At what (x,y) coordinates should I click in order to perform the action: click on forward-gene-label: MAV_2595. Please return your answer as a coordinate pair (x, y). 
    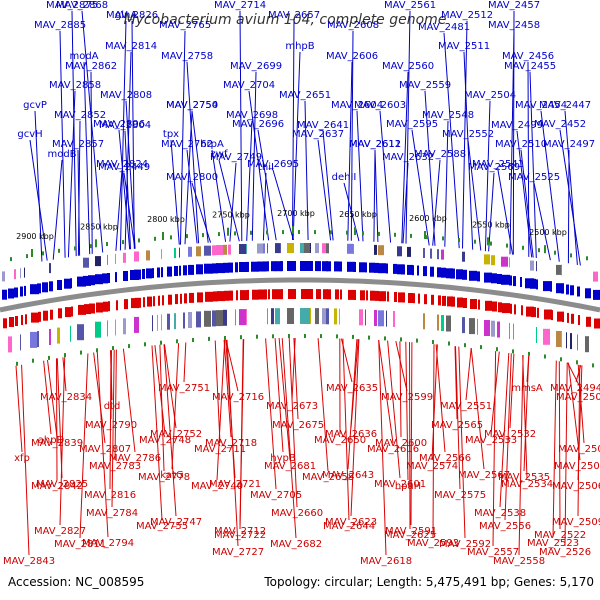
    Looking at the image, I should click on (412, 124).